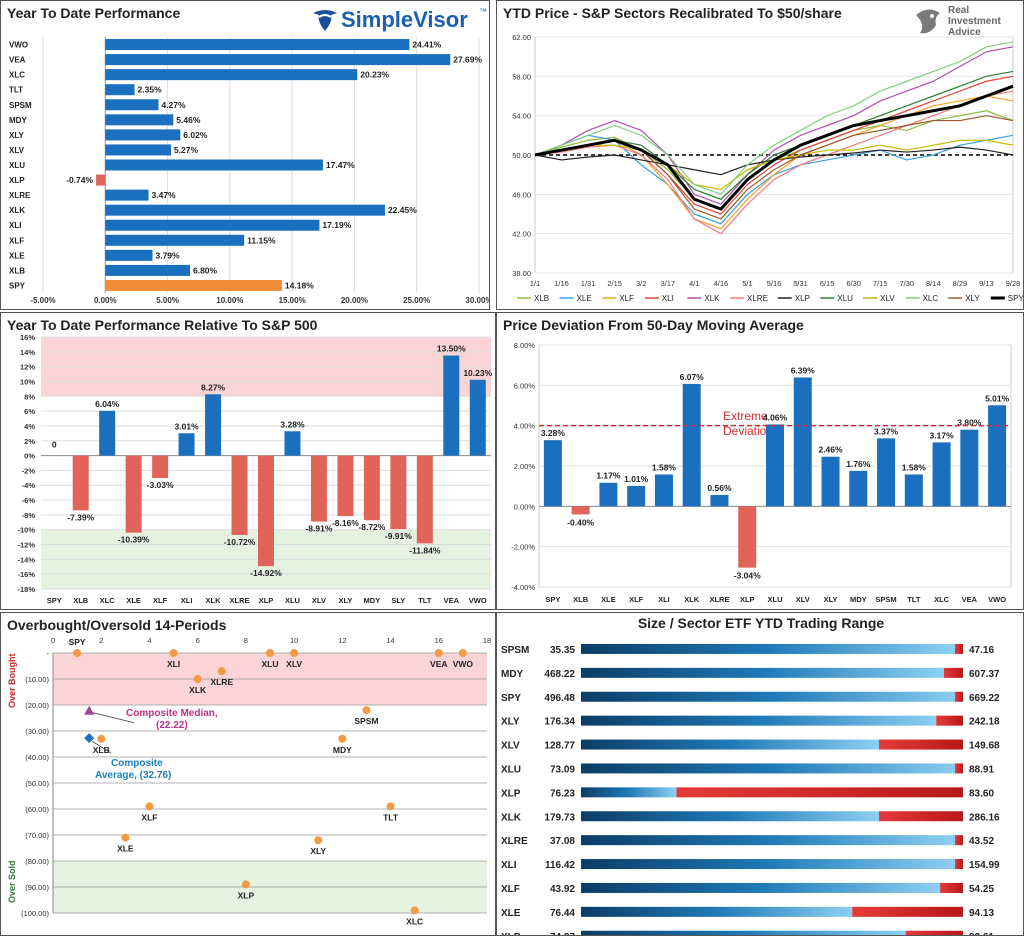  What do you see at coordinates (997, 398) in the screenshot?
I see `deviation-value-label: 5.01%` at bounding box center [997, 398].